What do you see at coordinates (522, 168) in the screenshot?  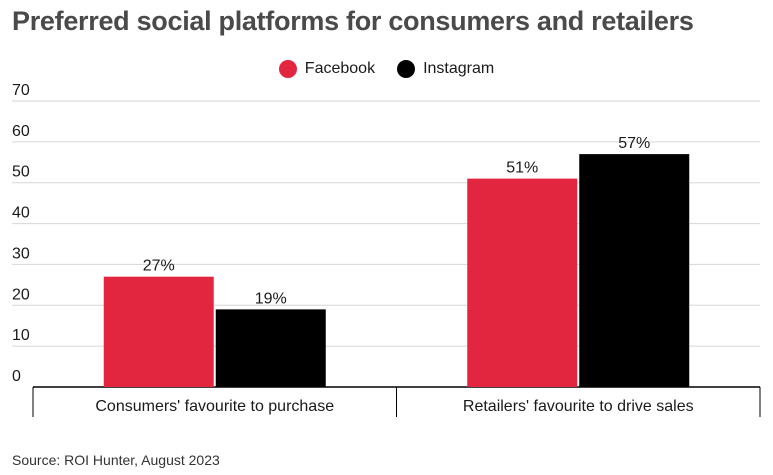 I see `data-label-facebook-1: 51%` at bounding box center [522, 168].